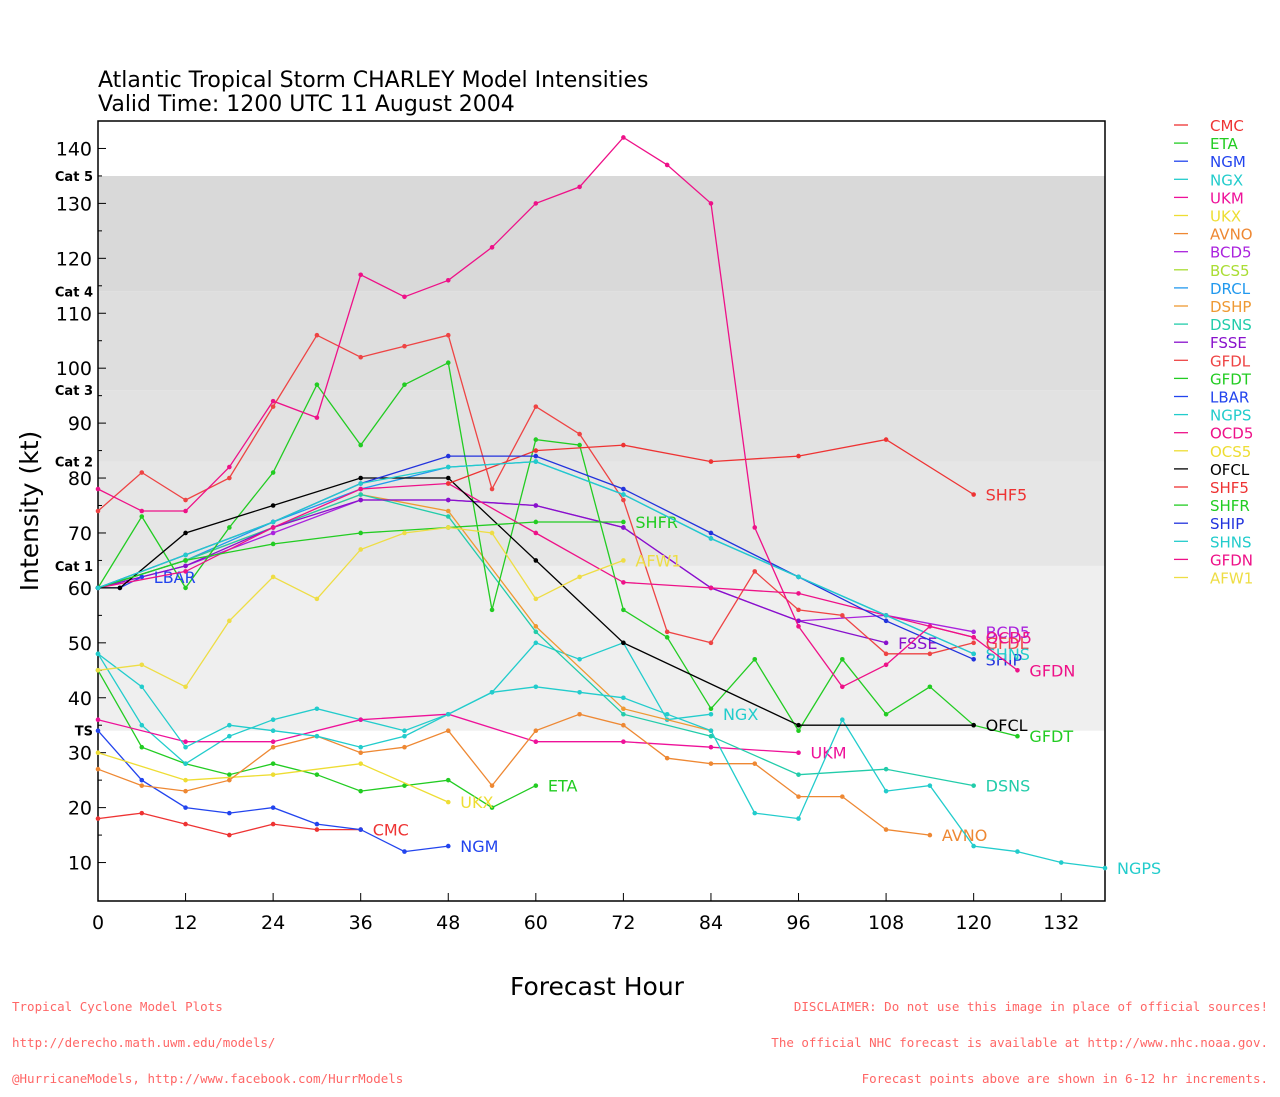 The height and width of the screenshot is (1097, 1280). What do you see at coordinates (974, 923) in the screenshot?
I see `x-tick-label: 120` at bounding box center [974, 923].